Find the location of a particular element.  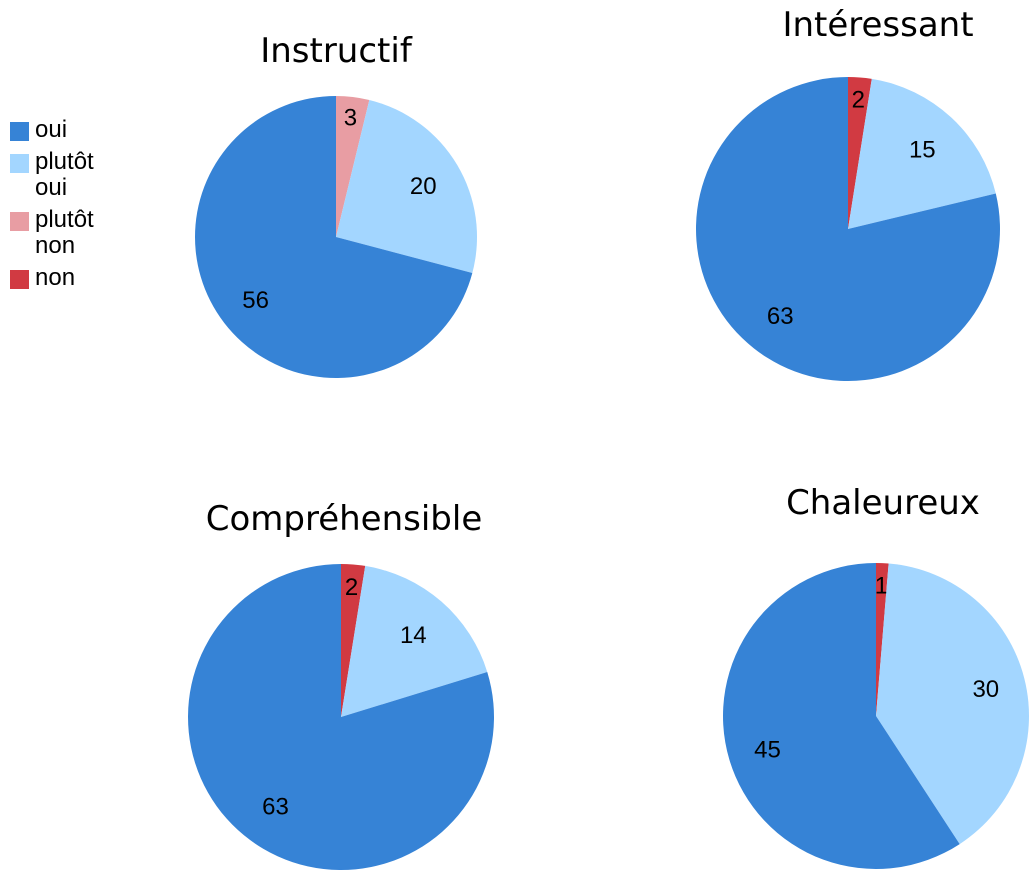

pie-chart-interessant: Intéressant 2 15 63 is located at coordinates (847, 193).